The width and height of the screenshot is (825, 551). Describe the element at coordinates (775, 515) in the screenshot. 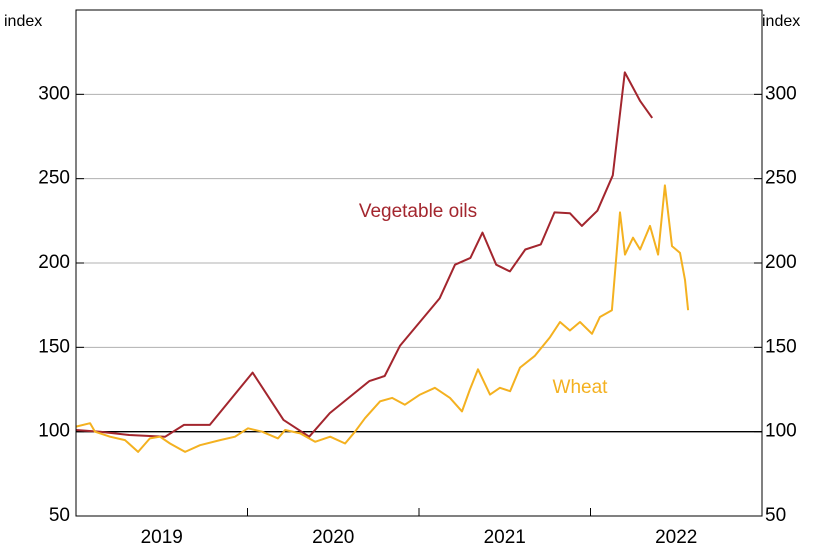

I see `y2-tick-label: 50` at that location.